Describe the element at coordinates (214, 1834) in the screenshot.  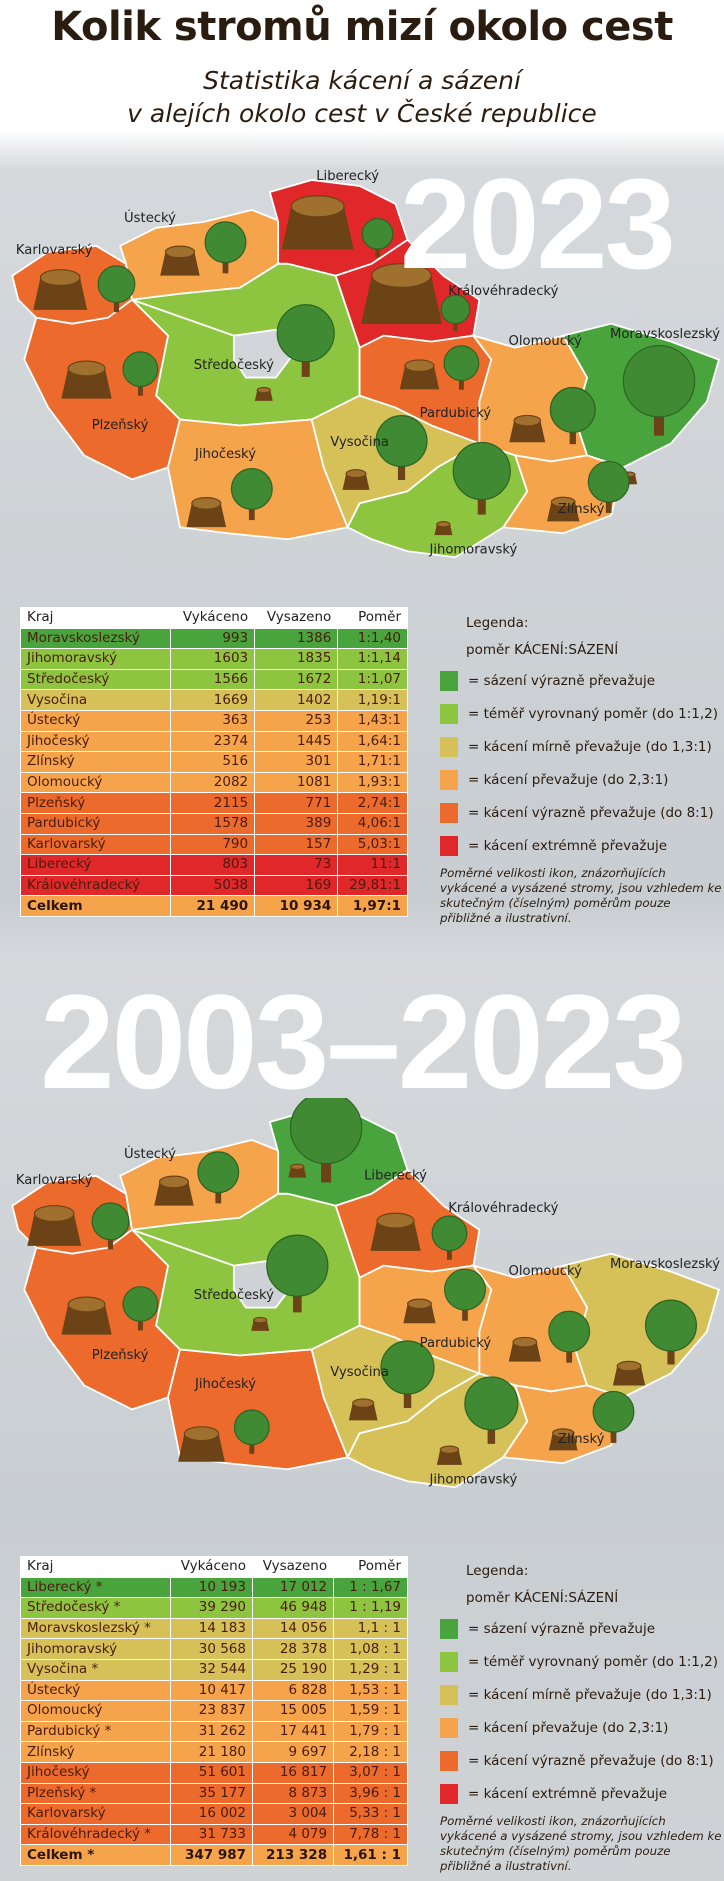
I see `table-row: Královéhradecký * 31 733 4 079 7,78 : 1` at that location.